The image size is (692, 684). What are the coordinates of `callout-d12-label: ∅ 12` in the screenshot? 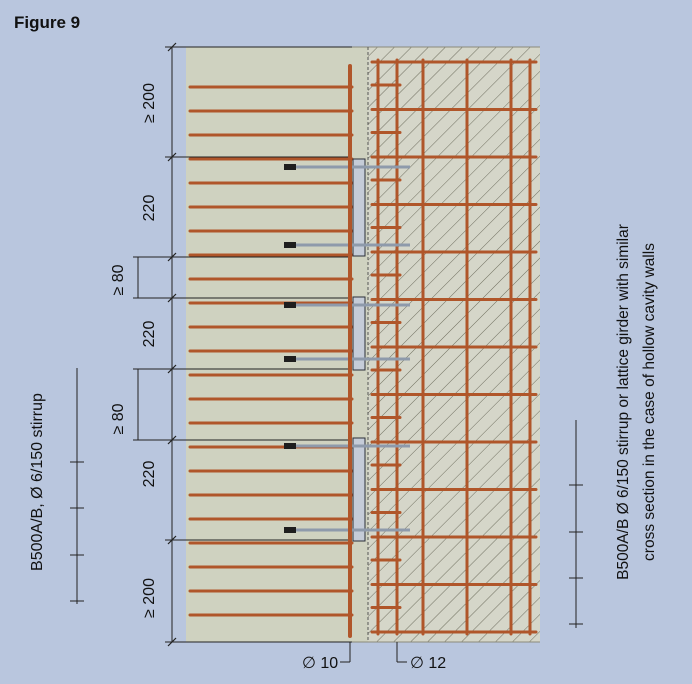 It's located at (428, 663).